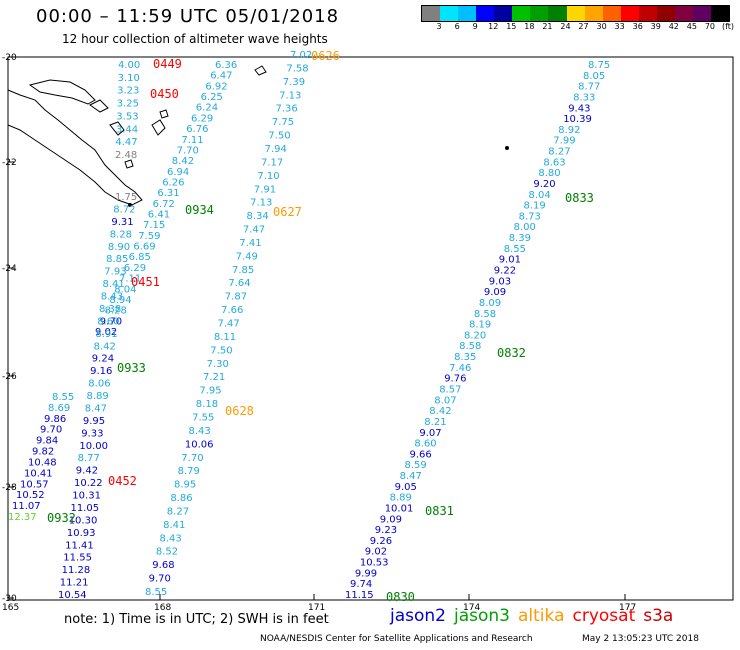 Image resolution: width=740 pixels, height=650 pixels. Describe the element at coordinates (416, 465) in the screenshot. I see `wave-height-value: 8.59` at that location.